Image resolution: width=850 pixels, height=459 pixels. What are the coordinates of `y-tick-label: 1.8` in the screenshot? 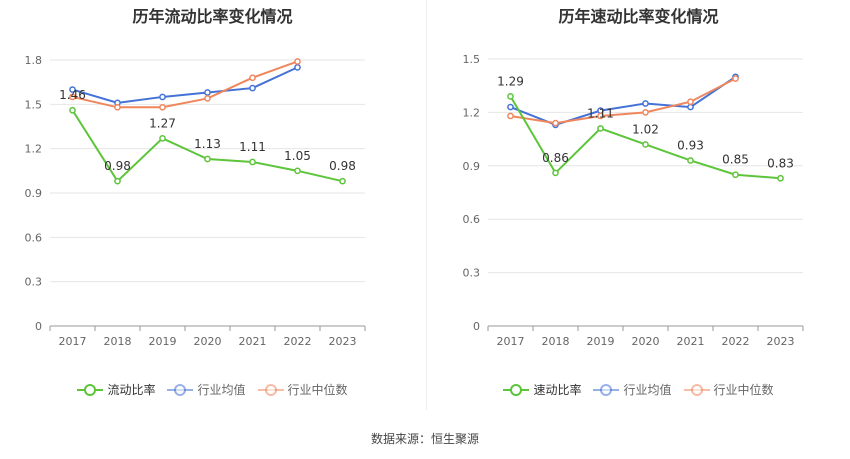 It's located at (34, 60).